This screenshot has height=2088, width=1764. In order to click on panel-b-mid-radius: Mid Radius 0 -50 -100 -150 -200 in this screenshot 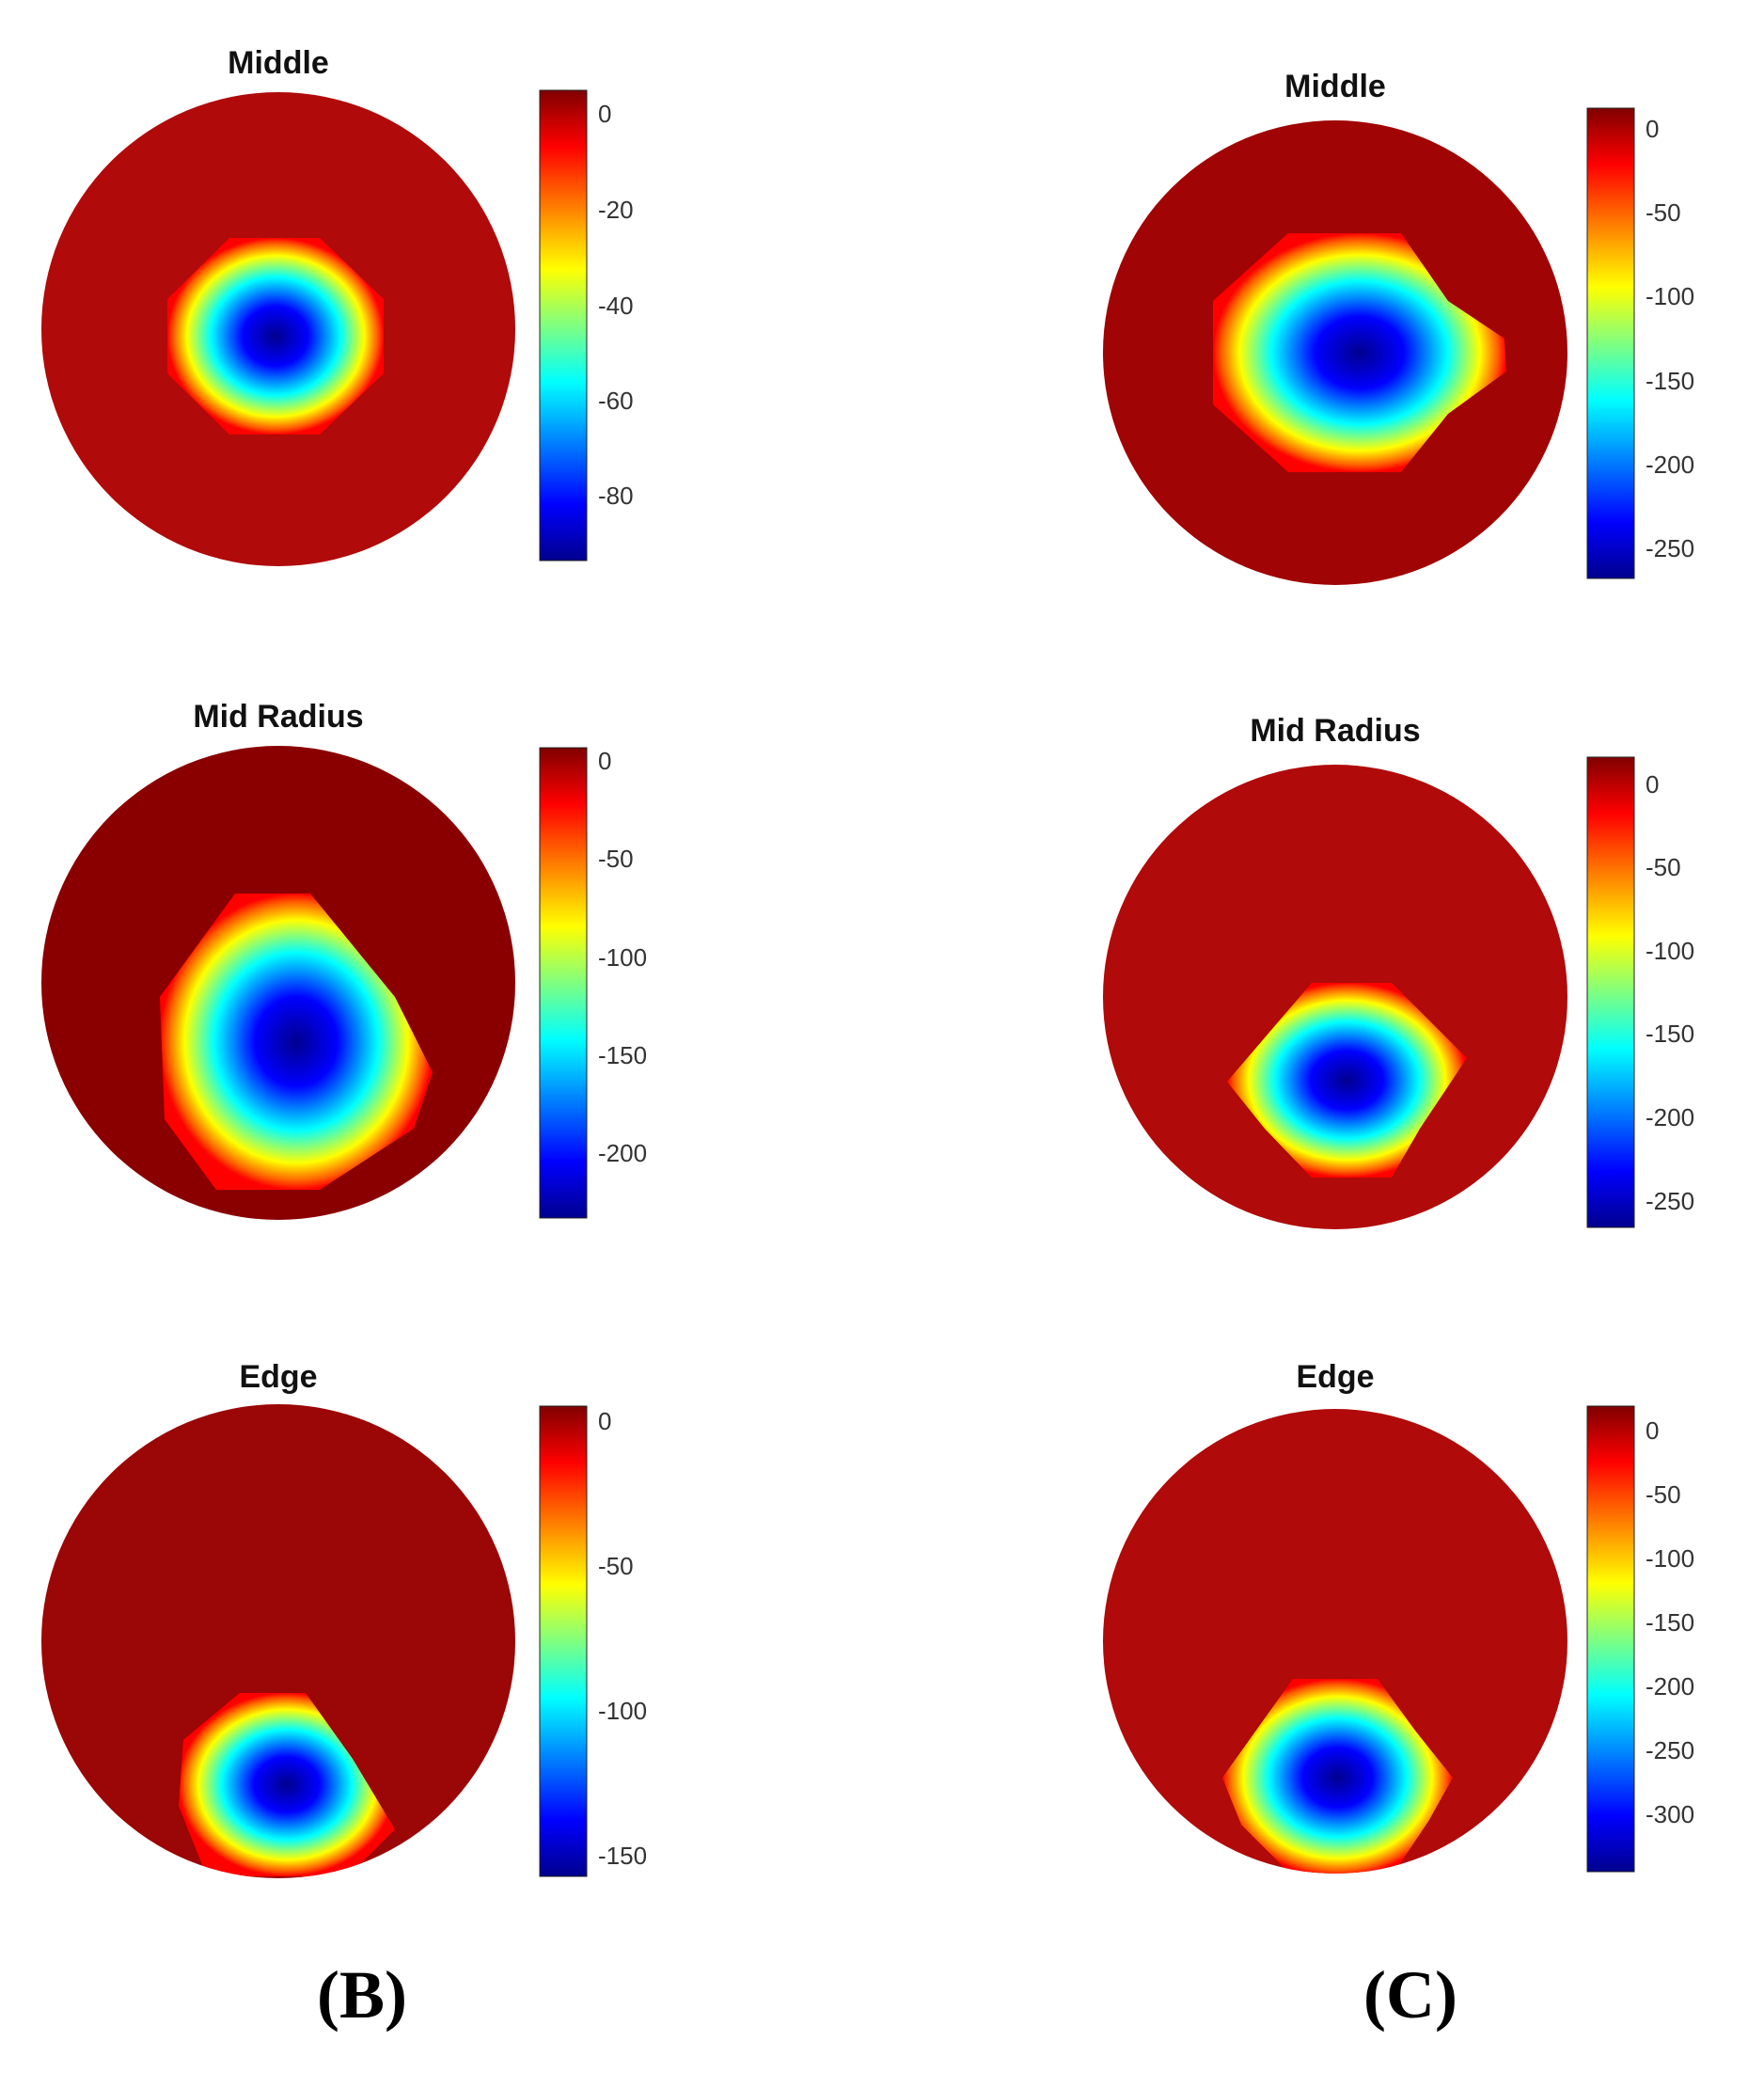, I will do `click(344, 960)`.